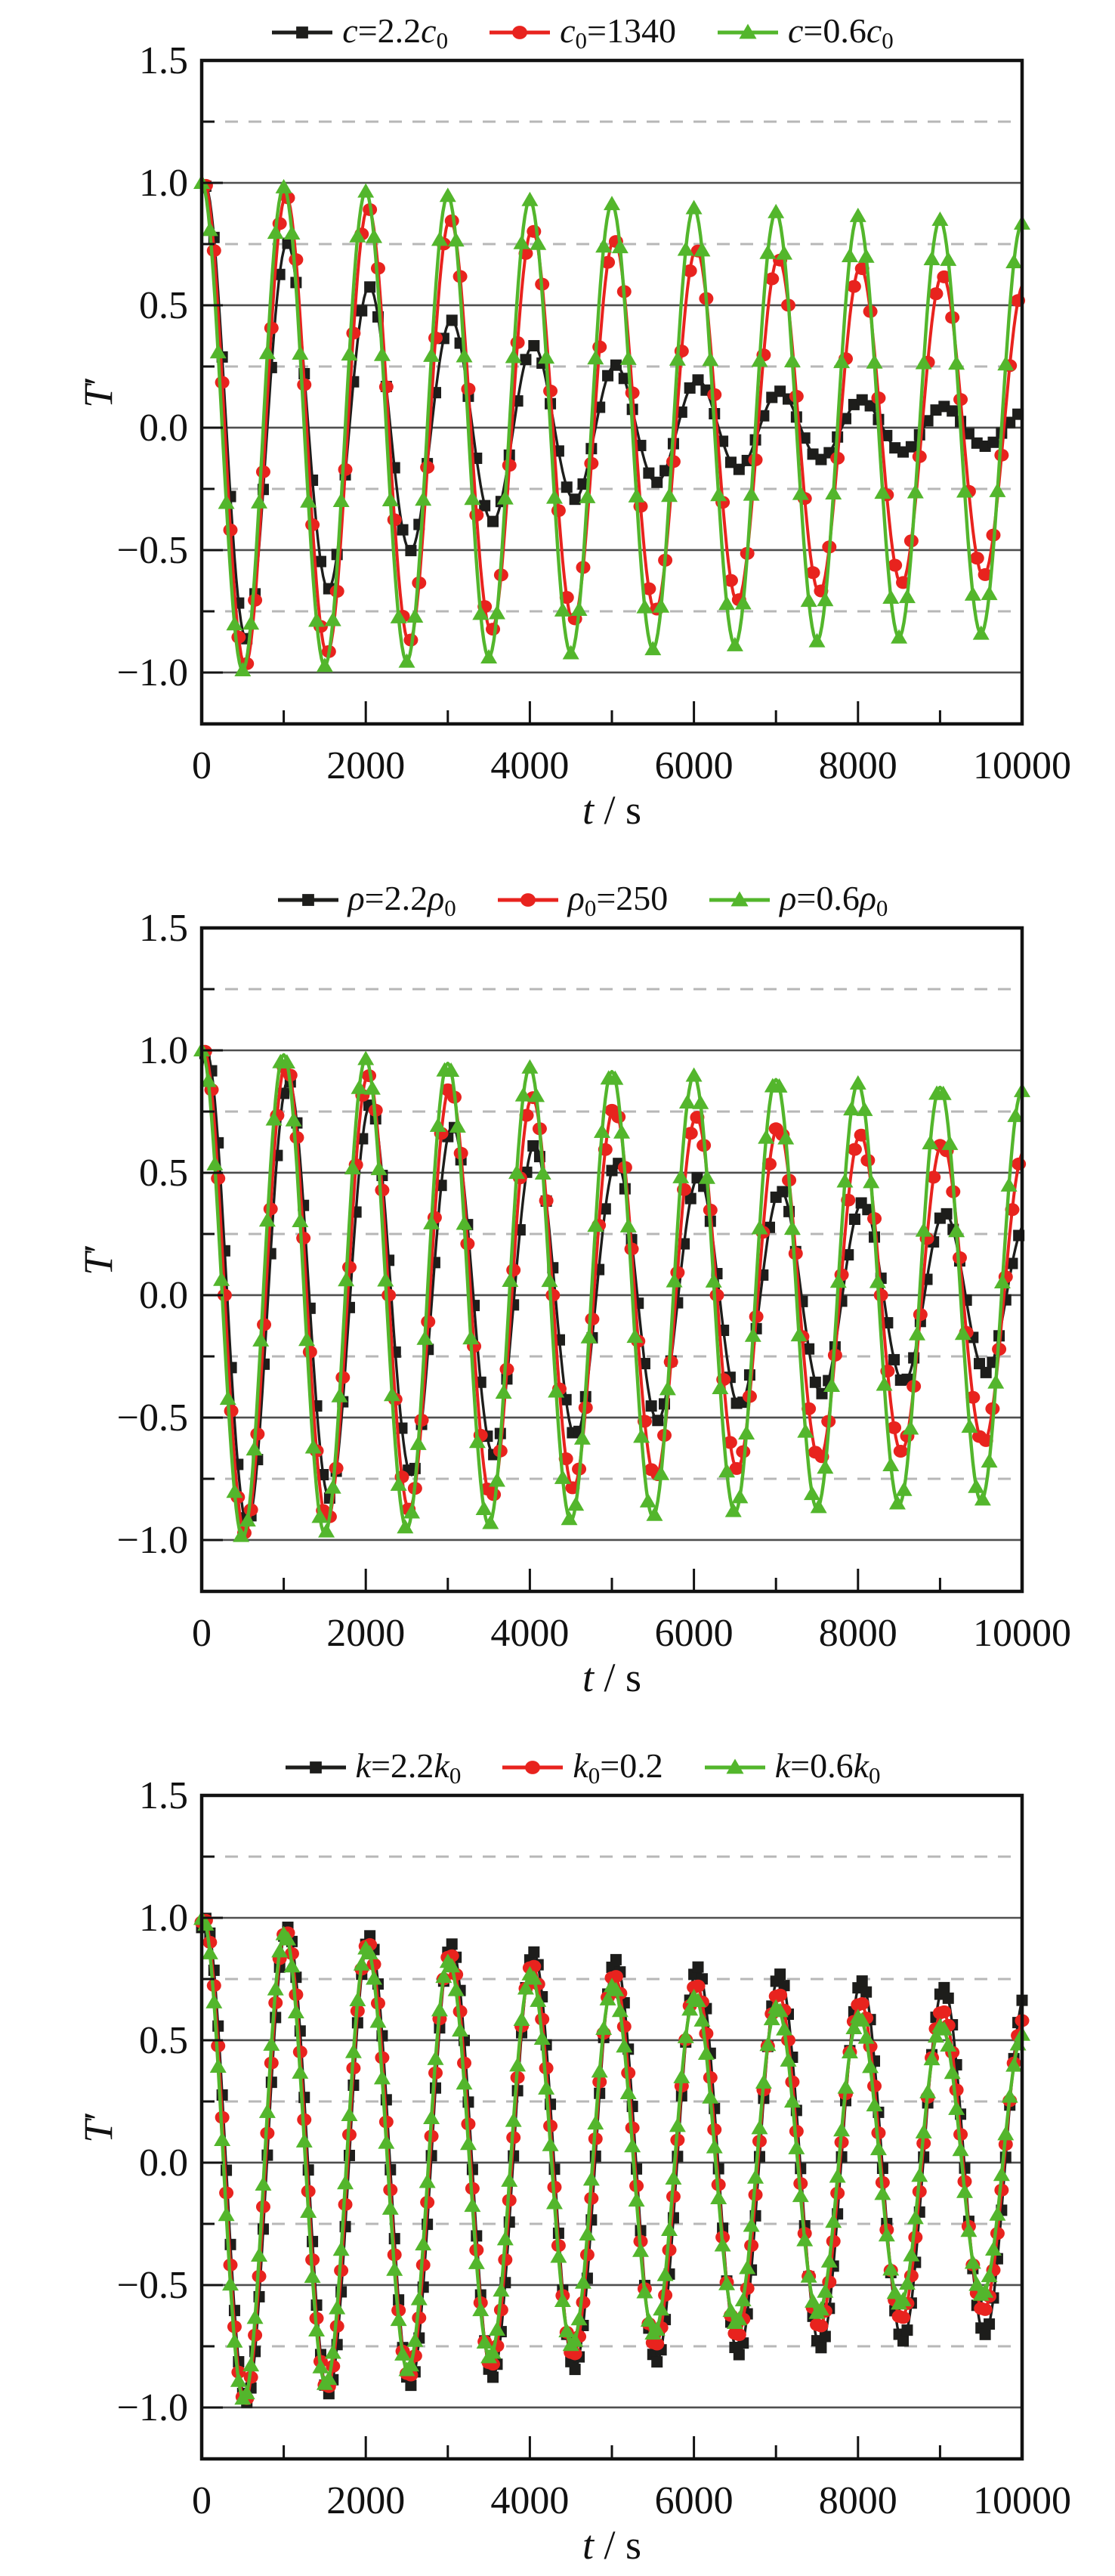  What do you see at coordinates (363, 1765) in the screenshot?
I see `legend-label-segment: k` at bounding box center [363, 1765].